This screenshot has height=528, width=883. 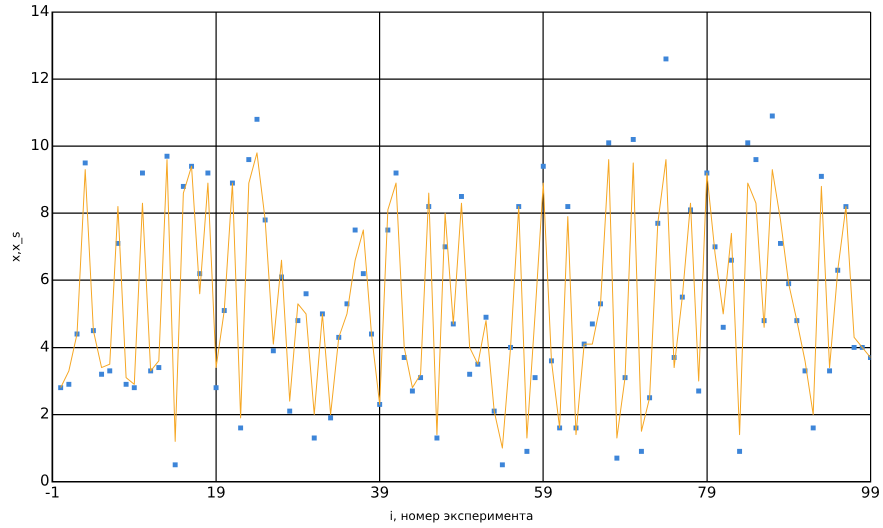 What do you see at coordinates (216, 492) in the screenshot?
I see `x-tick-label: 19` at bounding box center [216, 492].